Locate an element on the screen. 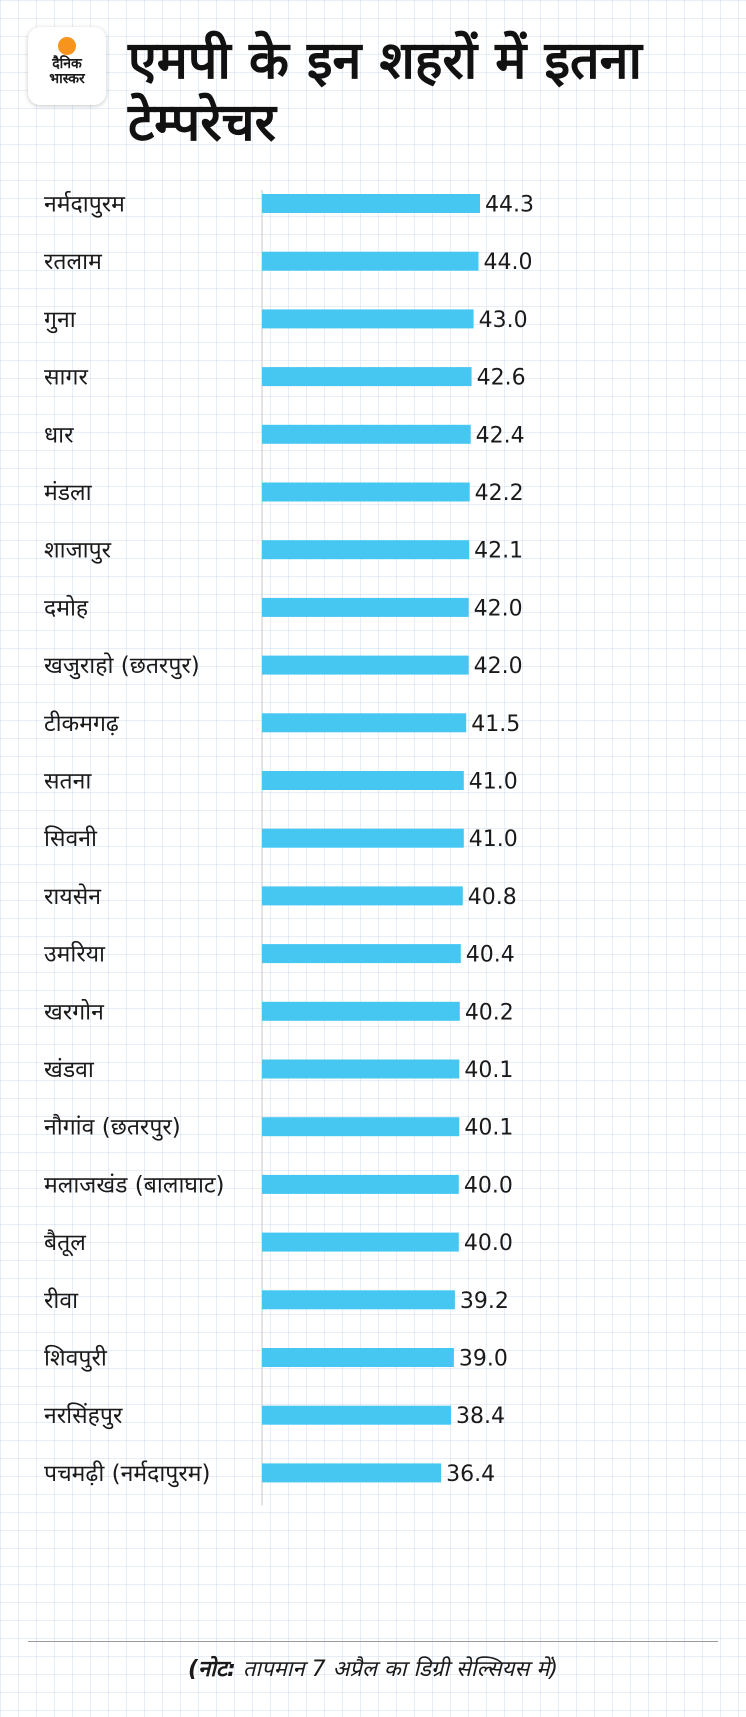 Image resolution: width=746 pixels, height=1717 pixels. sun-icon is located at coordinates (67, 46).